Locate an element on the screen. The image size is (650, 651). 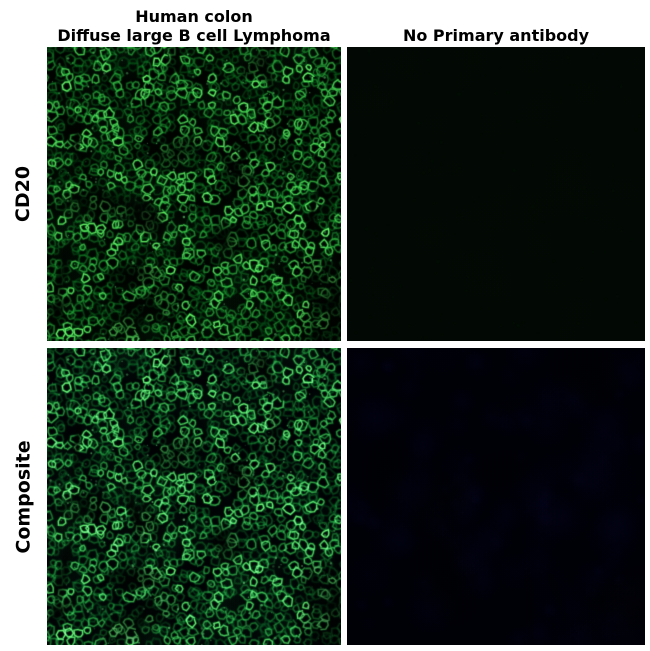
row-label-cd20-text: CD20 is located at coordinates (23, 194).